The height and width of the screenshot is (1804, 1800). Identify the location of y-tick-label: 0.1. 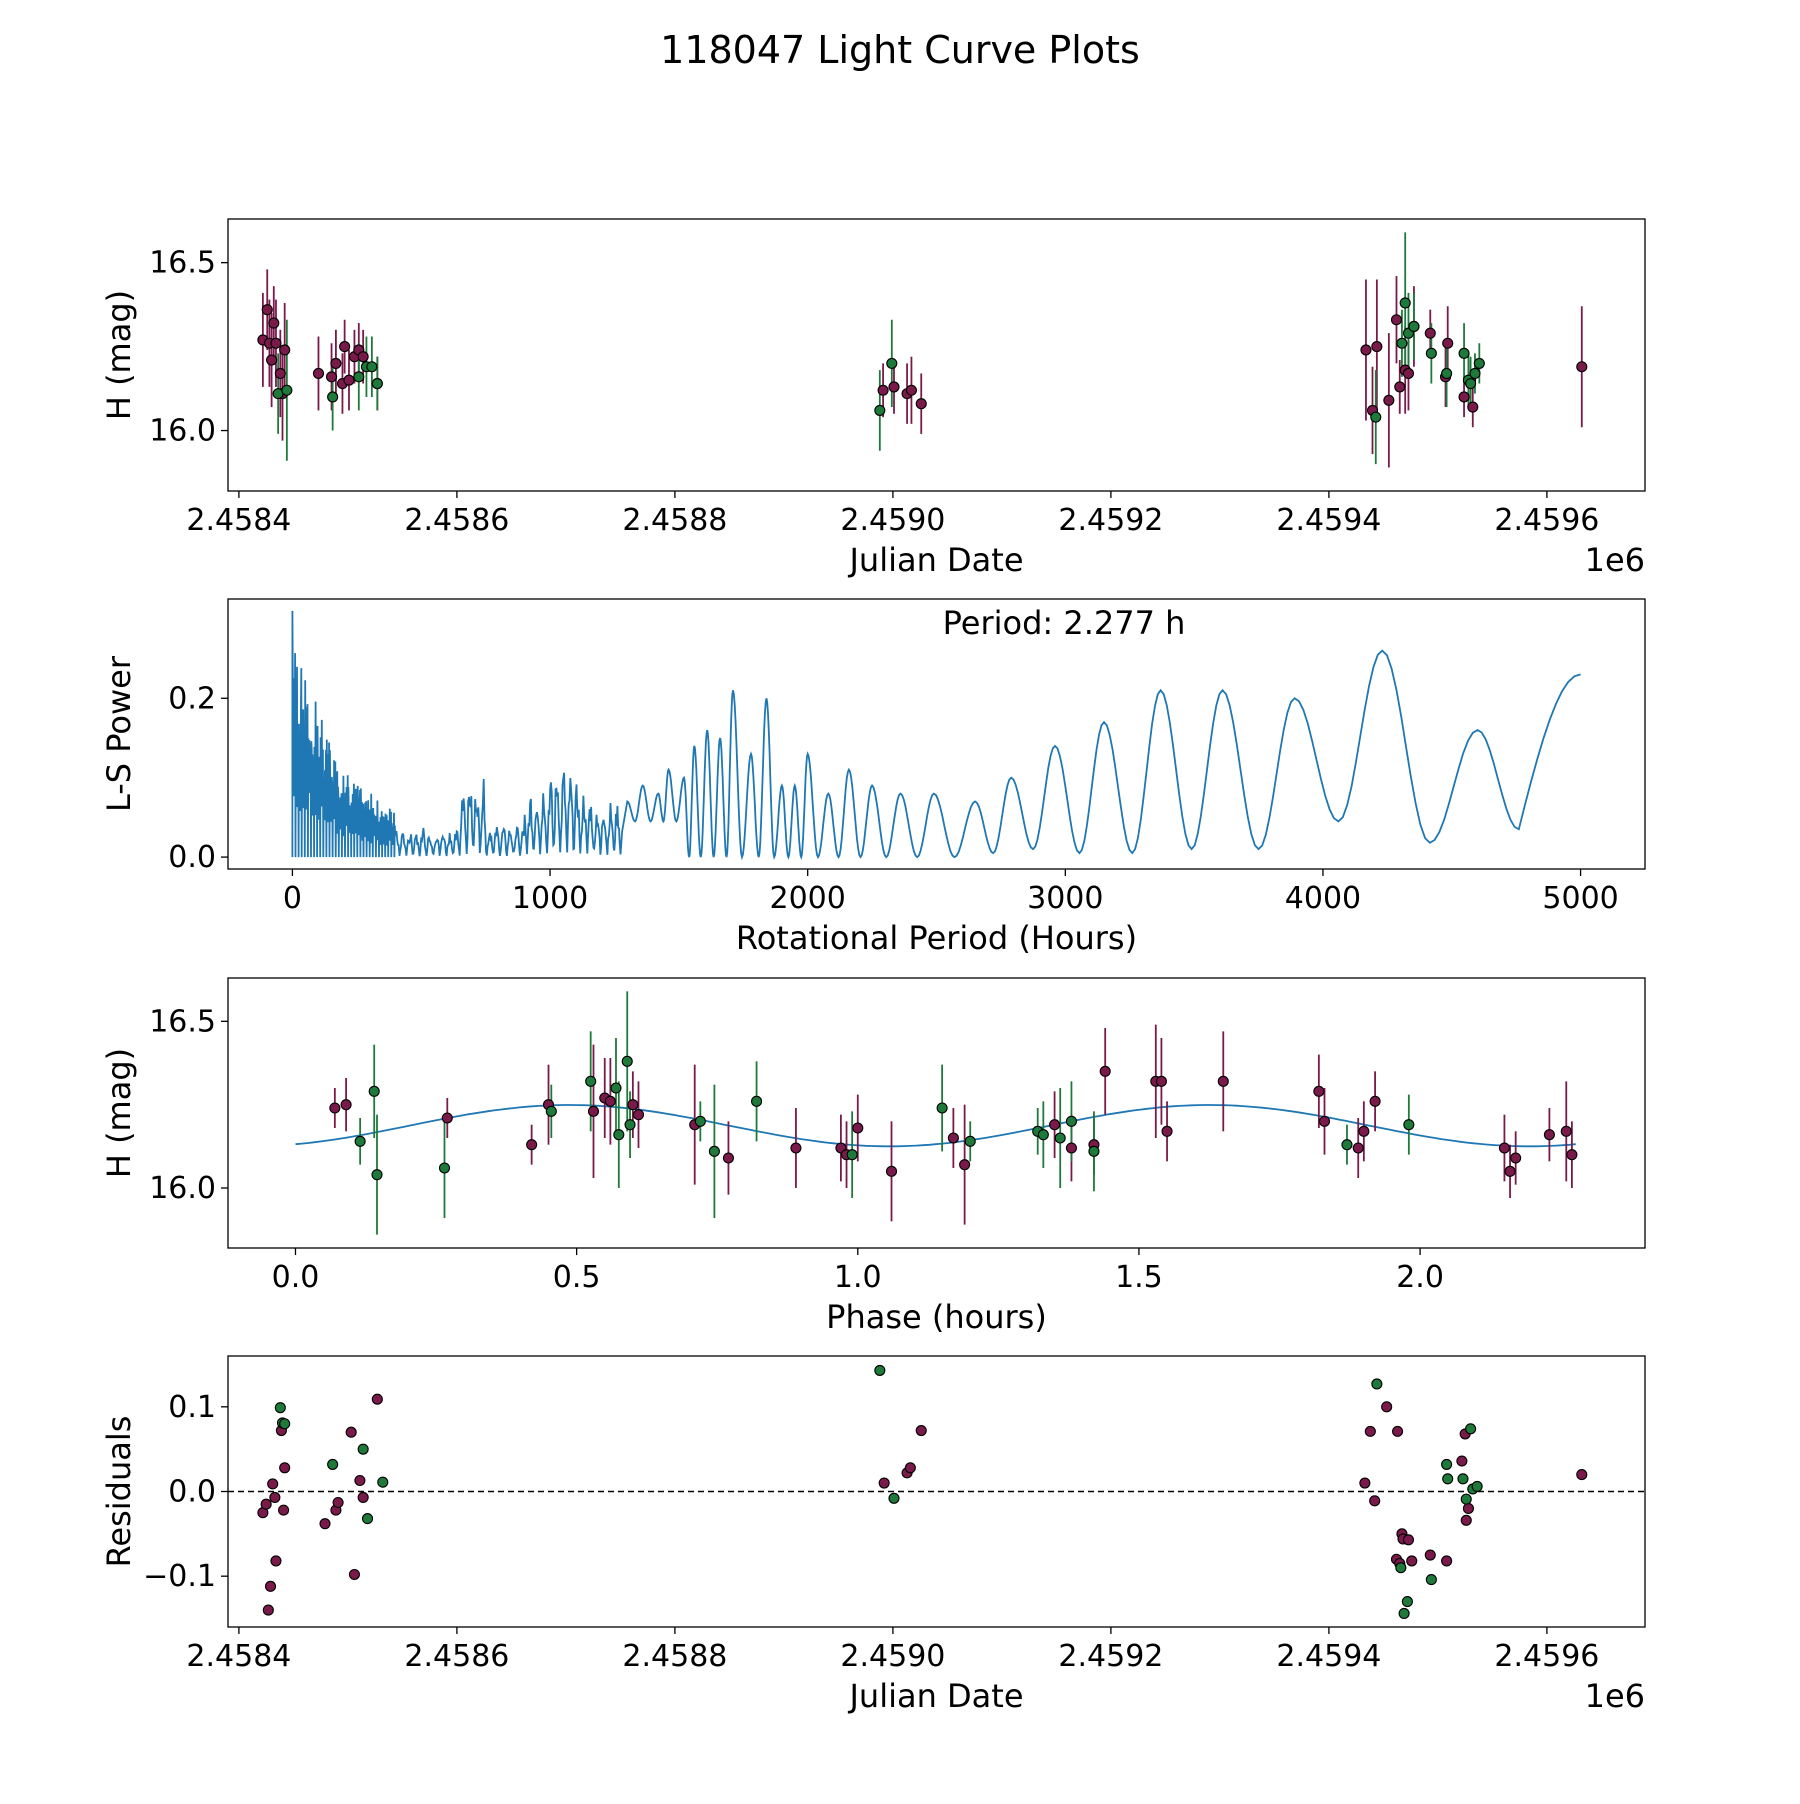
(192, 1407).